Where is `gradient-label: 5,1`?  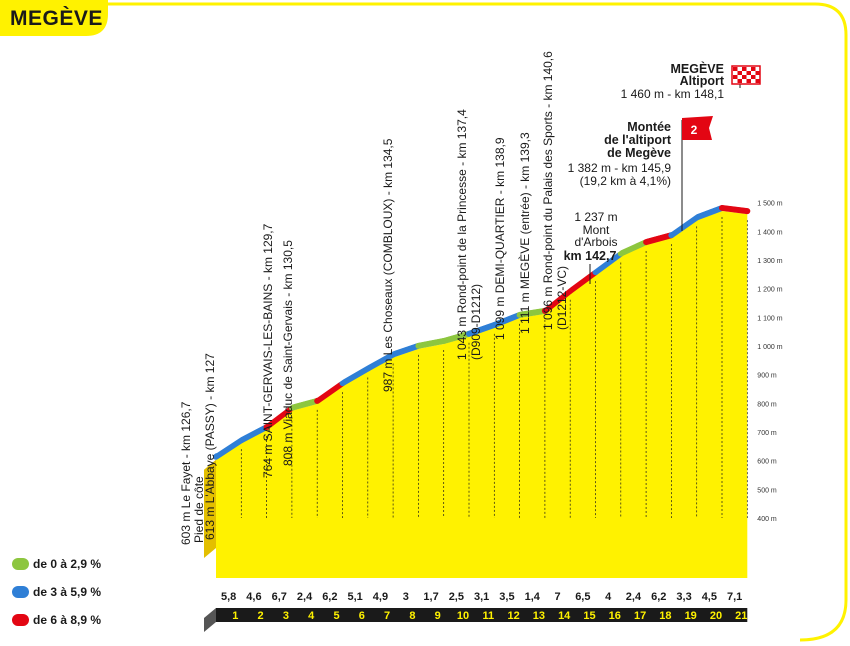 gradient-label: 5,1 is located at coordinates (355, 597).